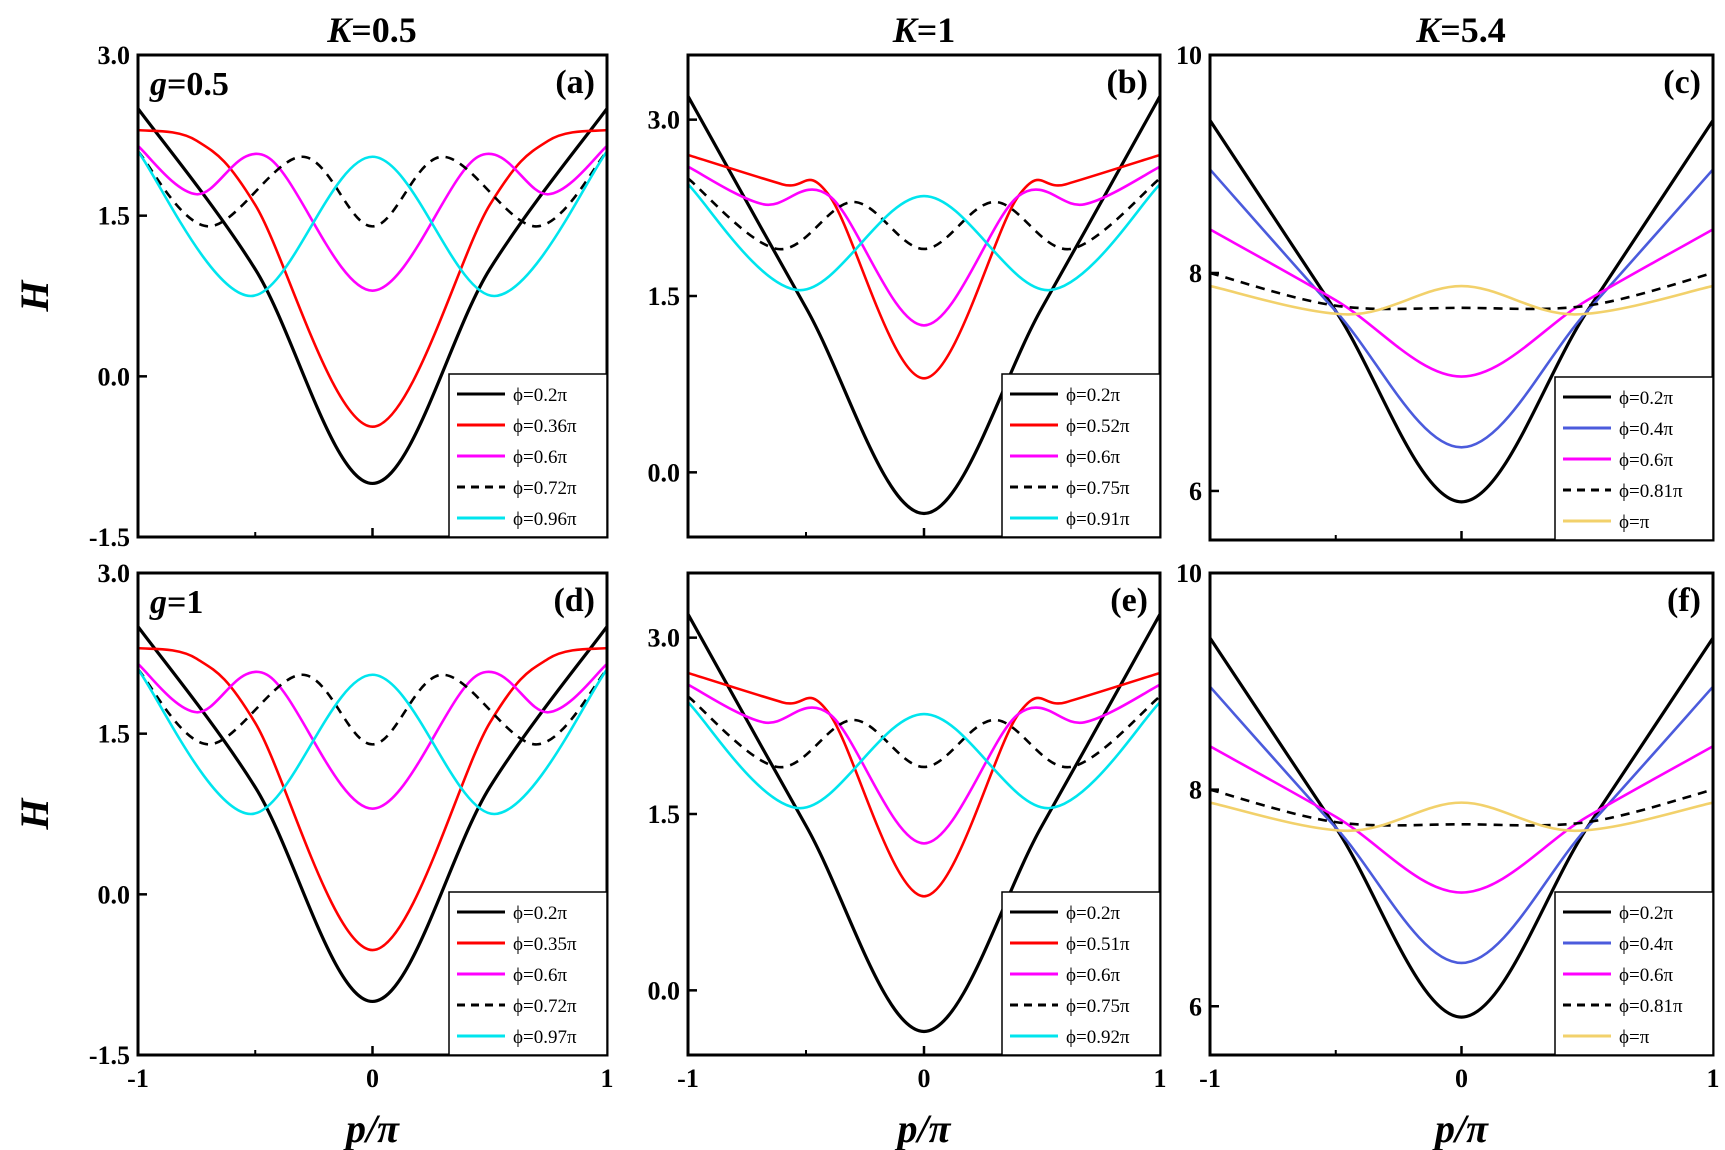  I want to click on panel-label: (a), so click(575, 82).